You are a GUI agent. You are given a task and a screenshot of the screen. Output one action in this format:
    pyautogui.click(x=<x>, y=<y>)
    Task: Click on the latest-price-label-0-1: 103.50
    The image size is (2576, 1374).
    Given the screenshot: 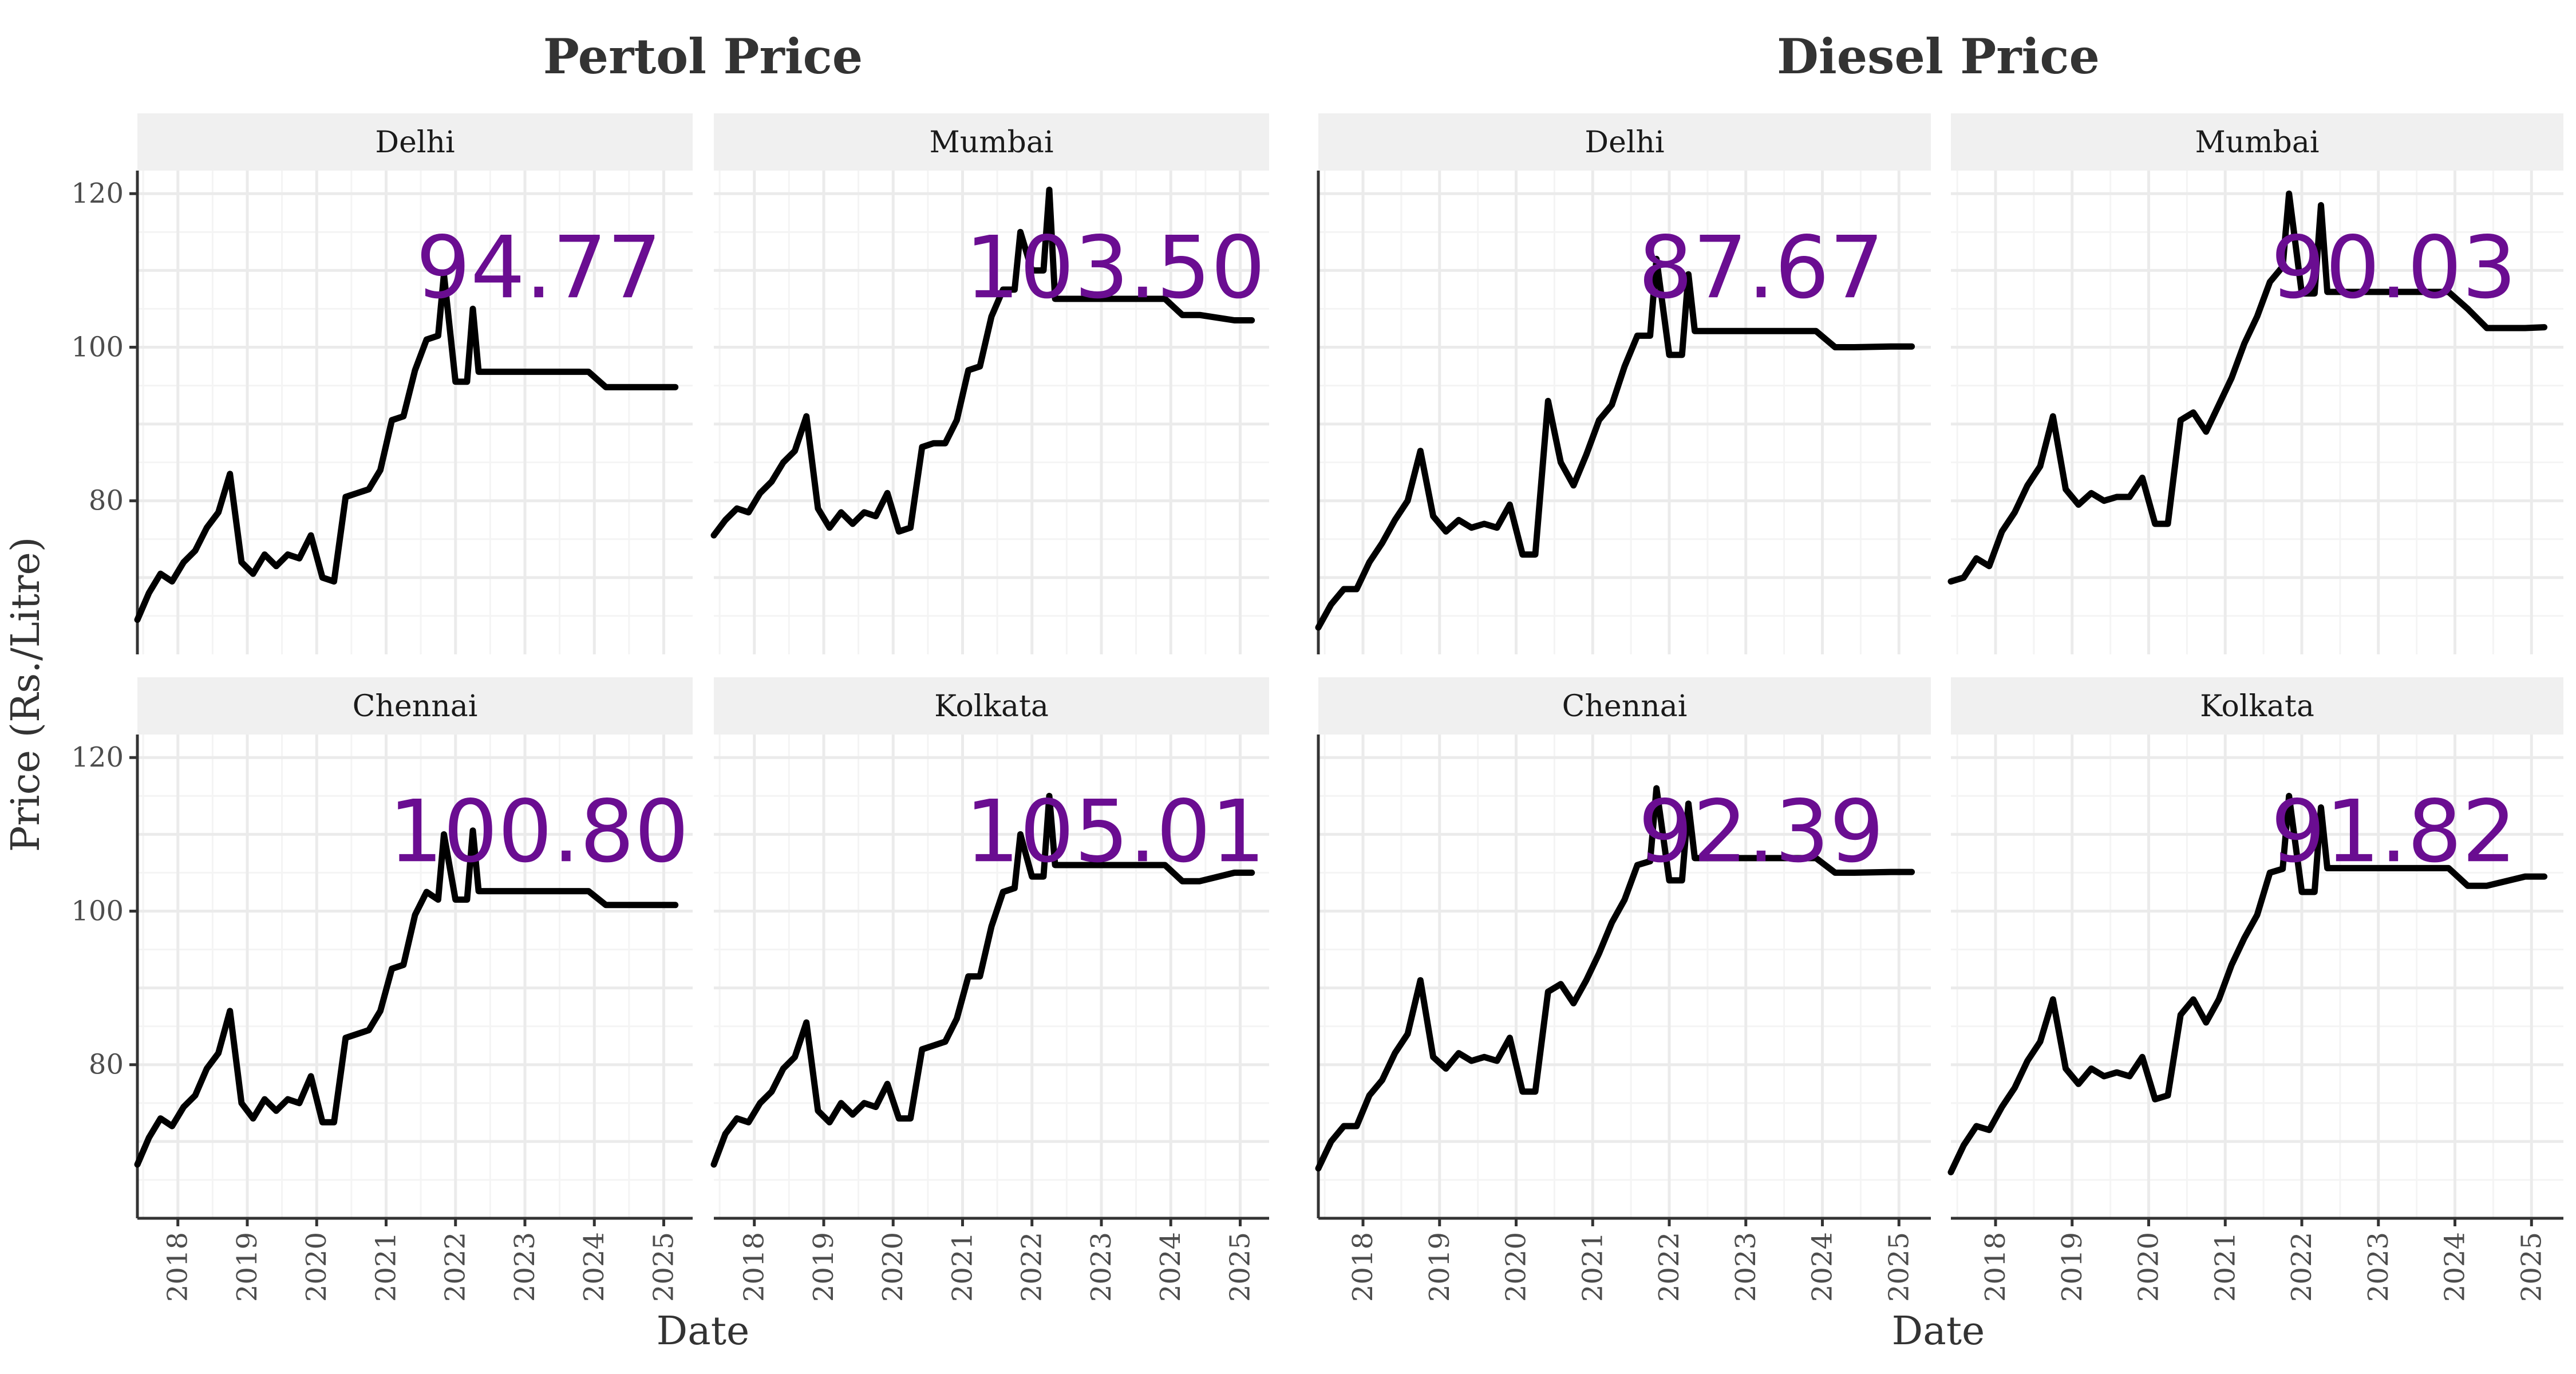 What is the action you would take?
    pyautogui.click(x=1115, y=268)
    